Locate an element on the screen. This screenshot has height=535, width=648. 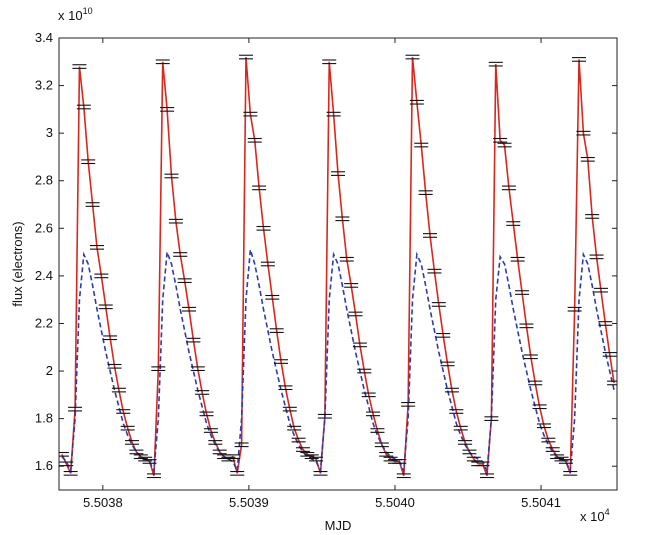
y-multiplier-exponent: 10 is located at coordinates (88, 11).